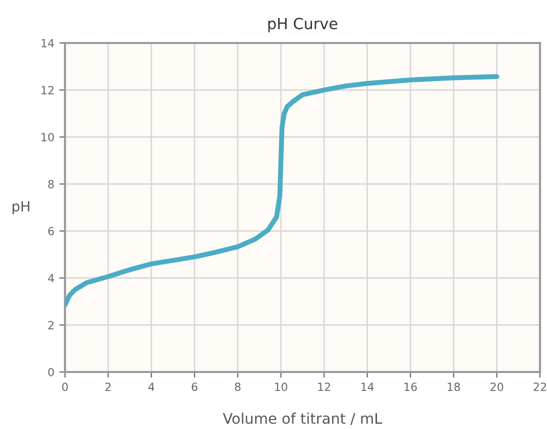 This screenshot has width=547, height=429. Describe the element at coordinates (65, 387) in the screenshot. I see `x-tick-label: 0` at that location.